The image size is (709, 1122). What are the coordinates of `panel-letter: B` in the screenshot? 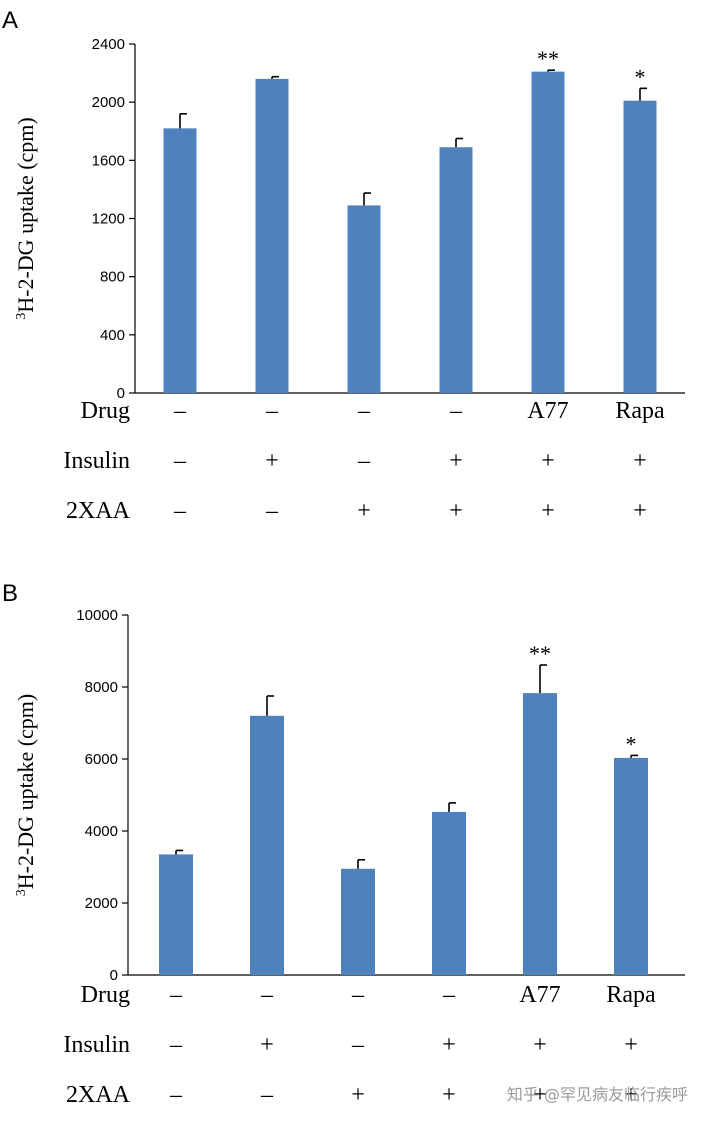 It's located at (10, 593).